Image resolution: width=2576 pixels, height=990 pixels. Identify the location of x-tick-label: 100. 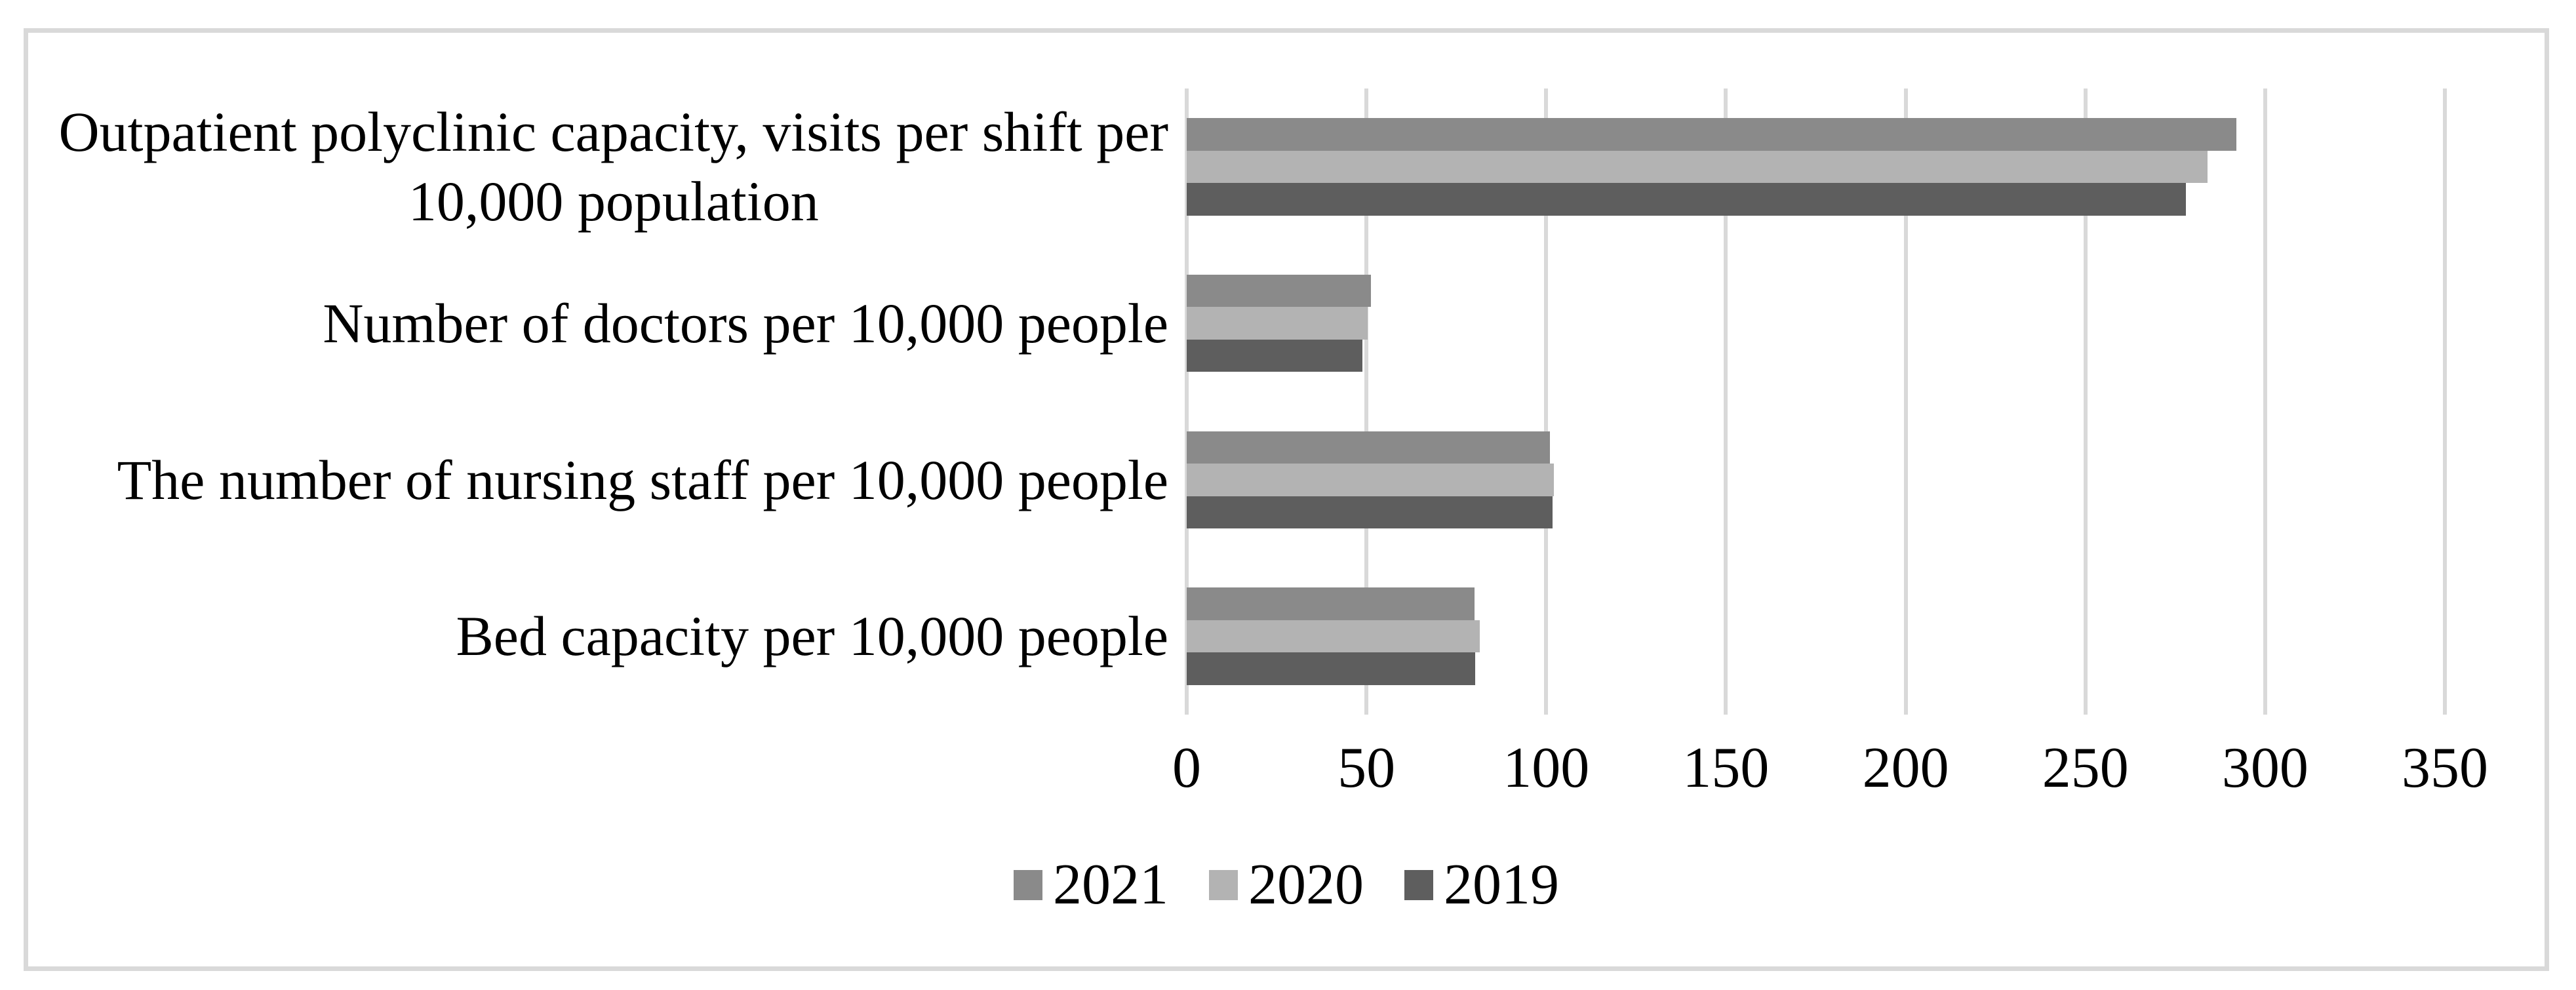
(1546, 768).